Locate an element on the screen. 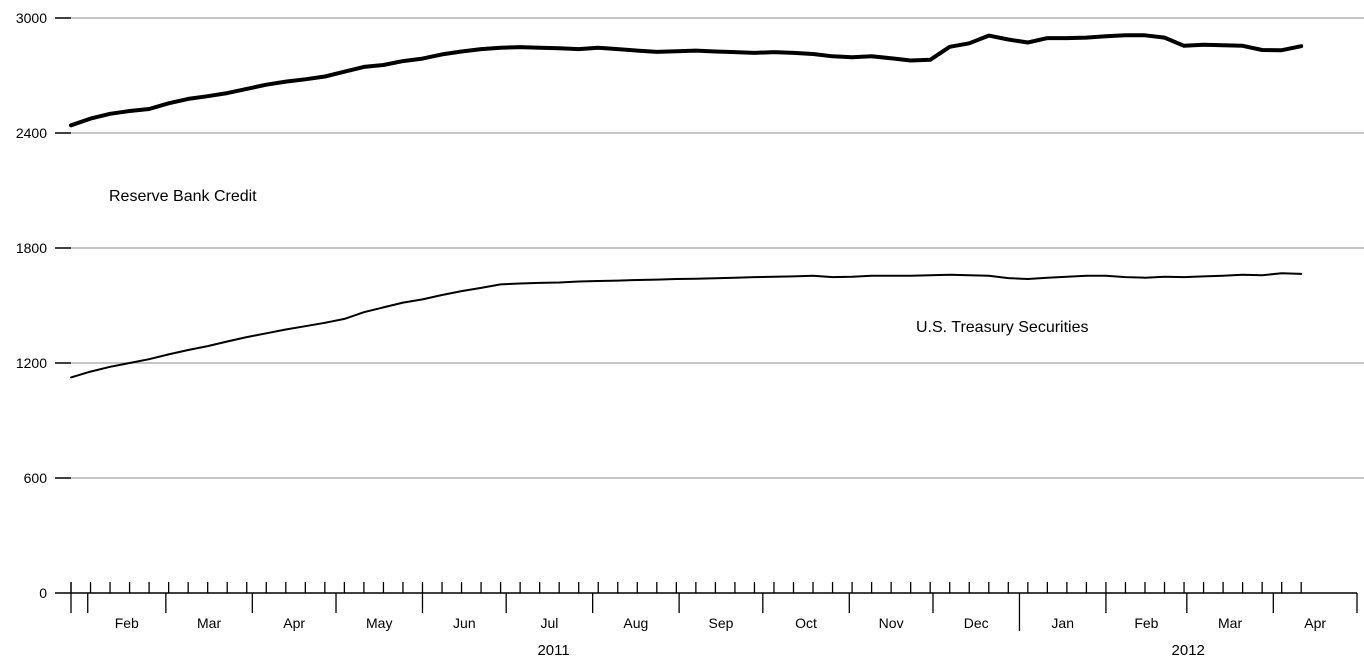  series-label-reserve-bank-credit: Reserve Bank Credit is located at coordinates (183, 196).